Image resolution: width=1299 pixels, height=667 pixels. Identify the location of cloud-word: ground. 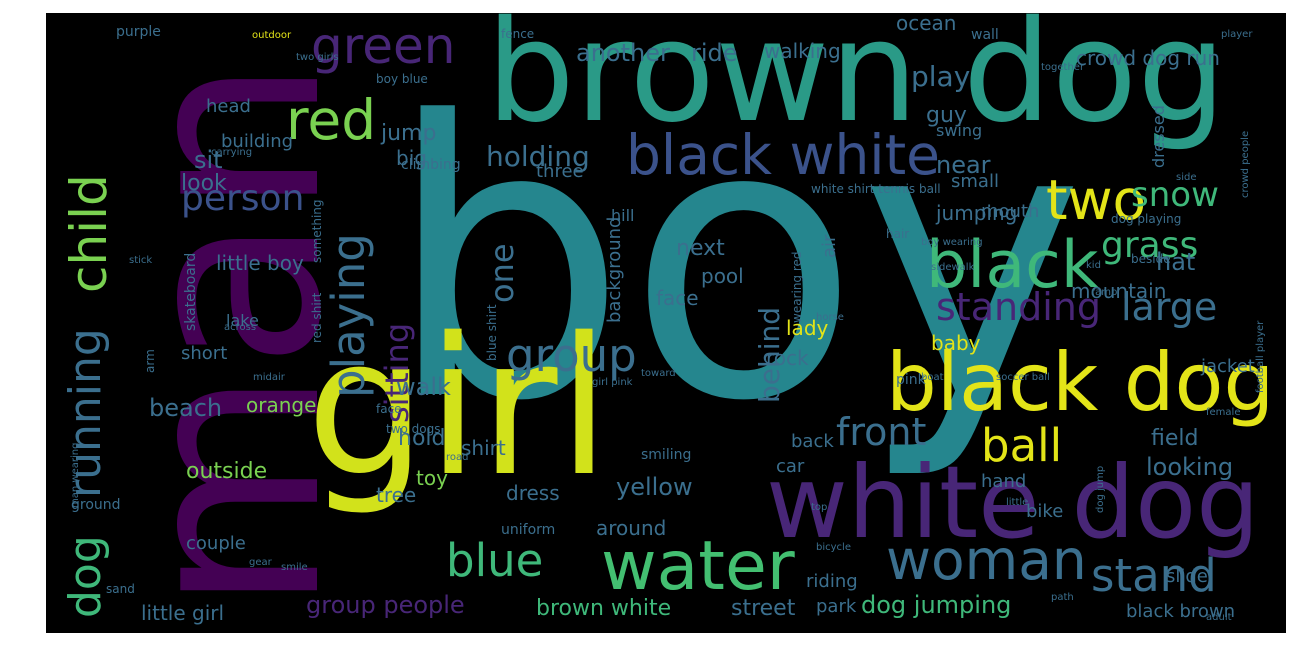
(96, 505).